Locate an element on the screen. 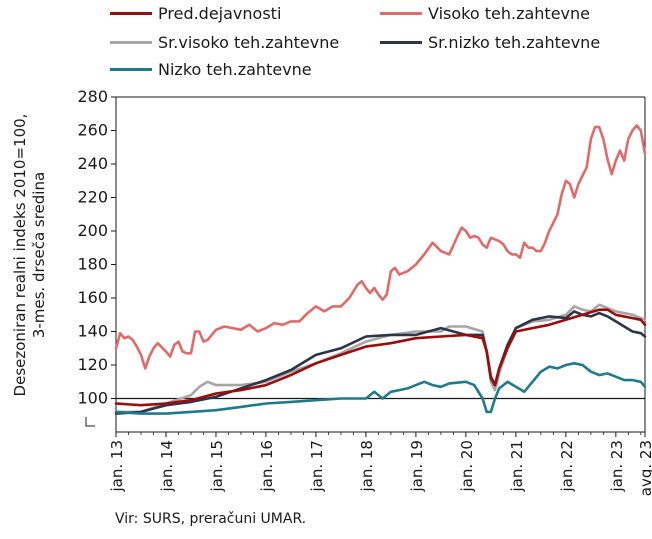 The width and height of the screenshot is (652, 539). legend-item-sr-visoko-teh: Sr.visoko teh.zahtevne is located at coordinates (224, 42).